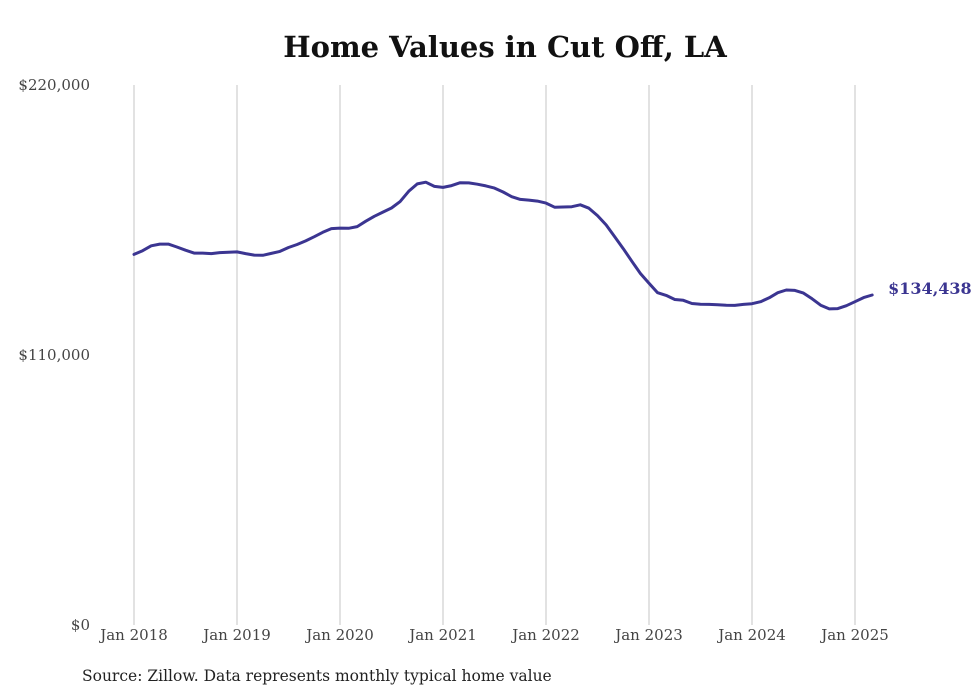 This screenshot has width=980, height=699. Describe the element at coordinates (854, 635) in the screenshot. I see `x-tick-label: Jan 2025` at that location.